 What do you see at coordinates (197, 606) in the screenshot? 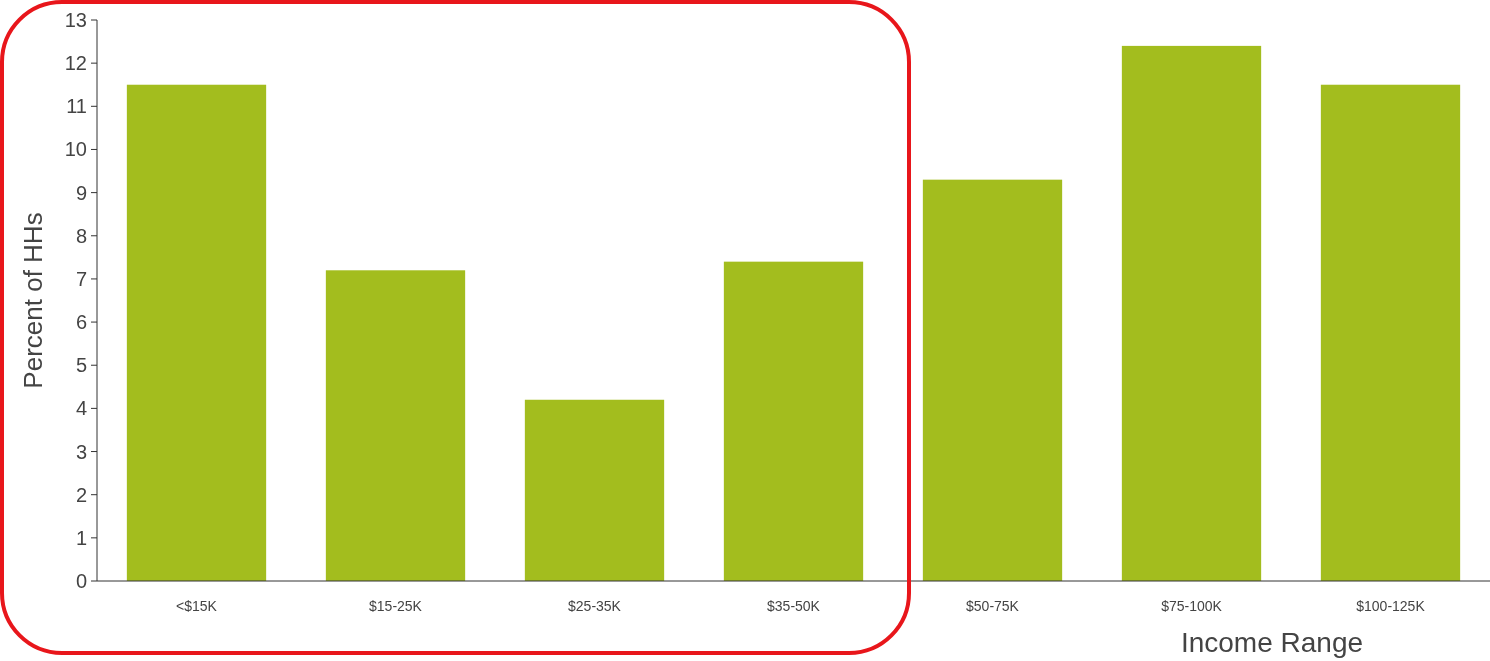
I see `x-tick-label: <$15K` at bounding box center [197, 606].